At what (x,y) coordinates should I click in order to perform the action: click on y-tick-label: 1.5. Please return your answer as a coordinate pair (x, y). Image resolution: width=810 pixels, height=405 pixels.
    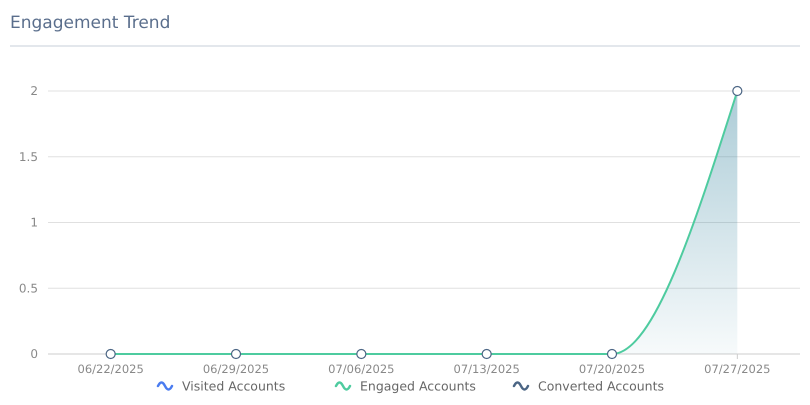
    Looking at the image, I should click on (28, 157).